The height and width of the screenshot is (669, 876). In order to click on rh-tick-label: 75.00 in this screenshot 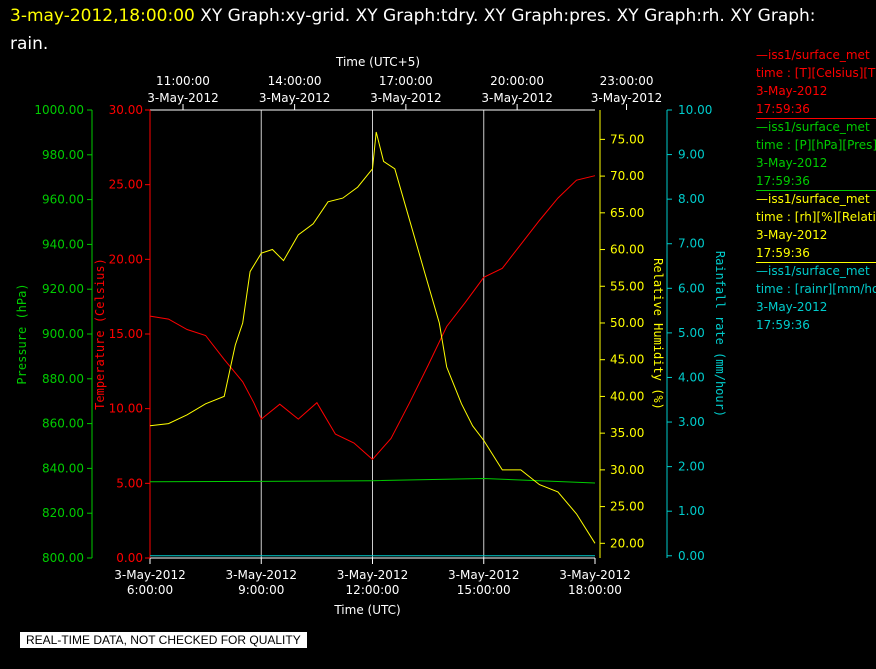, I will do `click(627, 139)`.